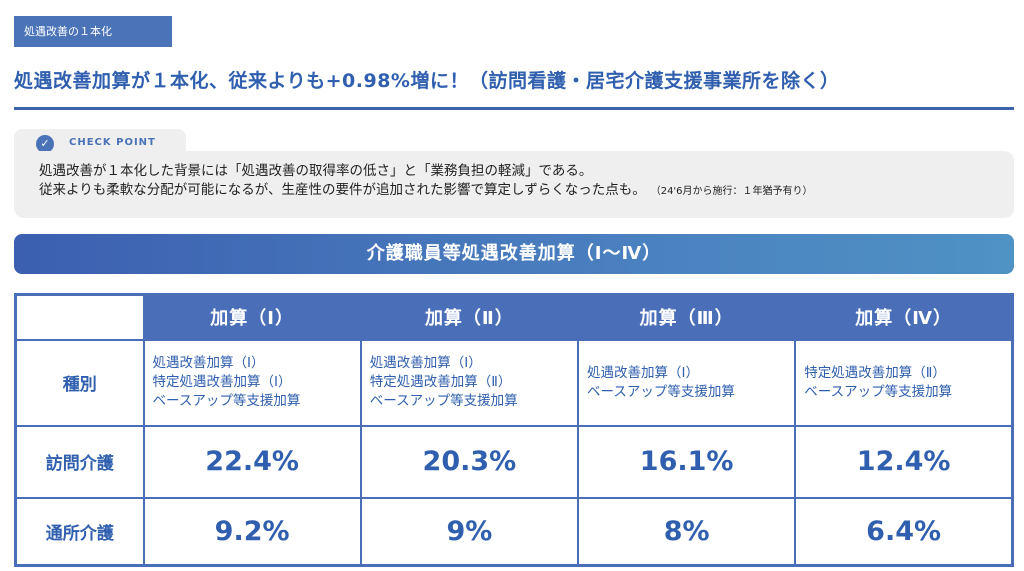 Image resolution: width=1024 pixels, height=571 pixels. I want to click on column-header-4: 加算（Ⅳ）, so click(904, 317).